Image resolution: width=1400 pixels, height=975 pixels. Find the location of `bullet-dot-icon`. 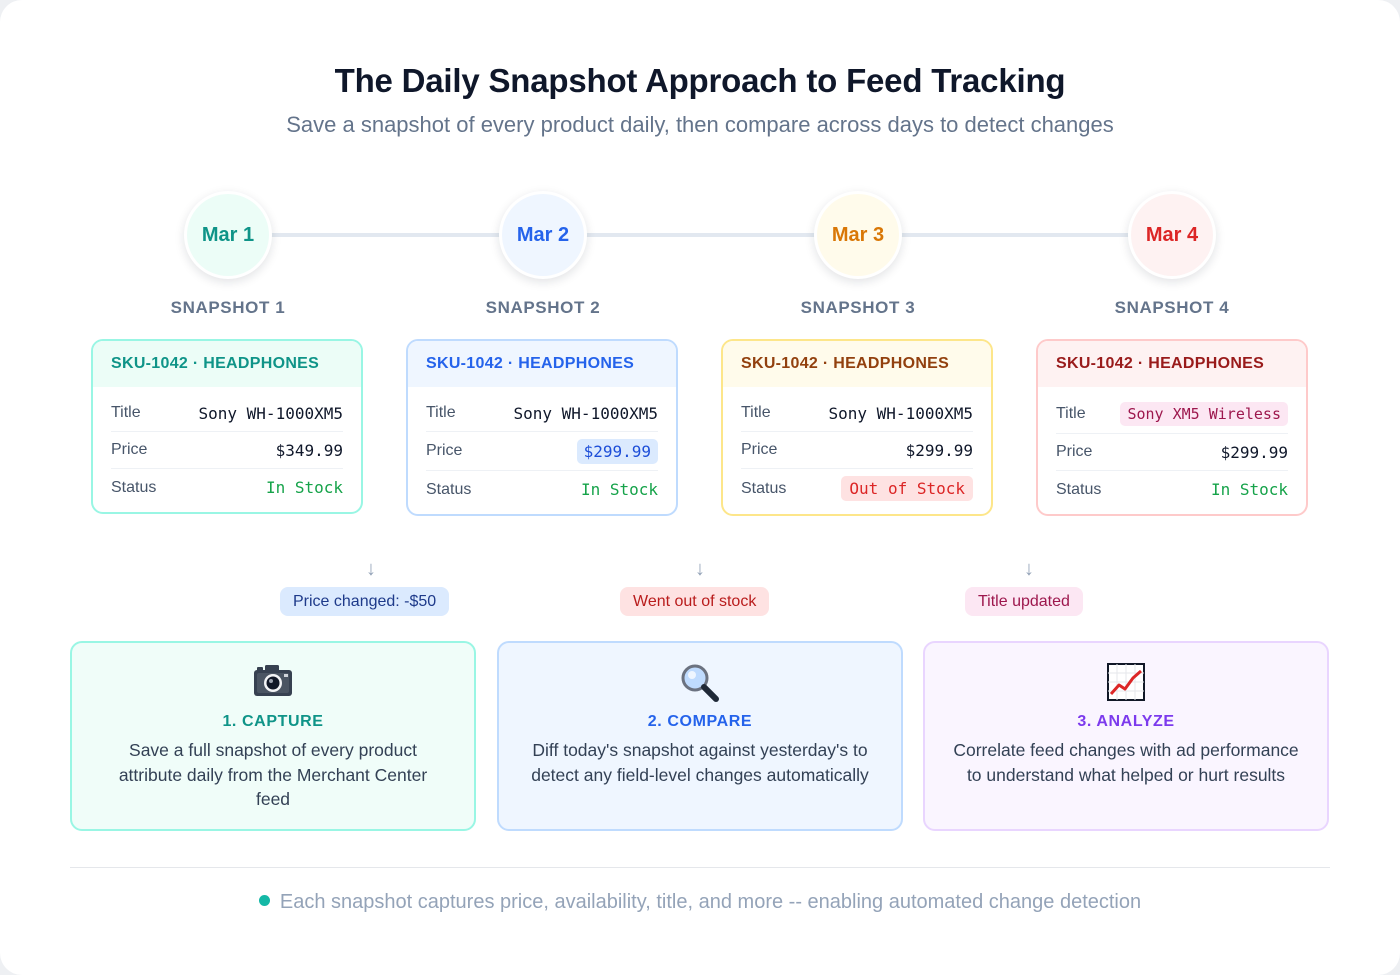

bullet-dot-icon is located at coordinates (264, 900).